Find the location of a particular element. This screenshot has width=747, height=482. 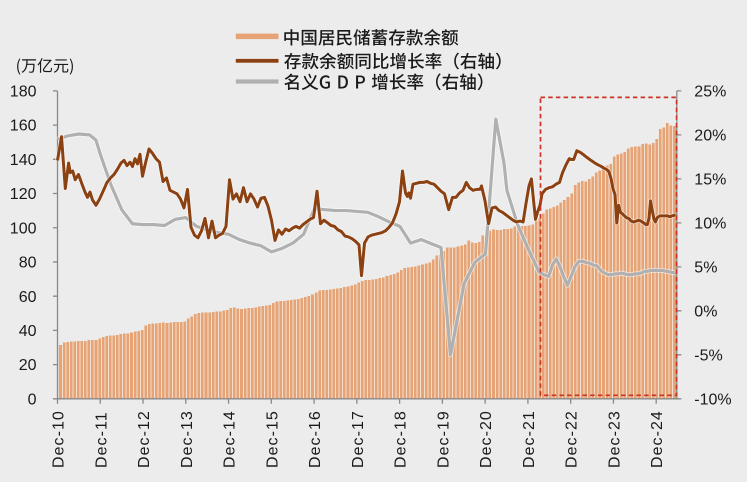

svg-text: Dec-15 is located at coordinates (272, 439).